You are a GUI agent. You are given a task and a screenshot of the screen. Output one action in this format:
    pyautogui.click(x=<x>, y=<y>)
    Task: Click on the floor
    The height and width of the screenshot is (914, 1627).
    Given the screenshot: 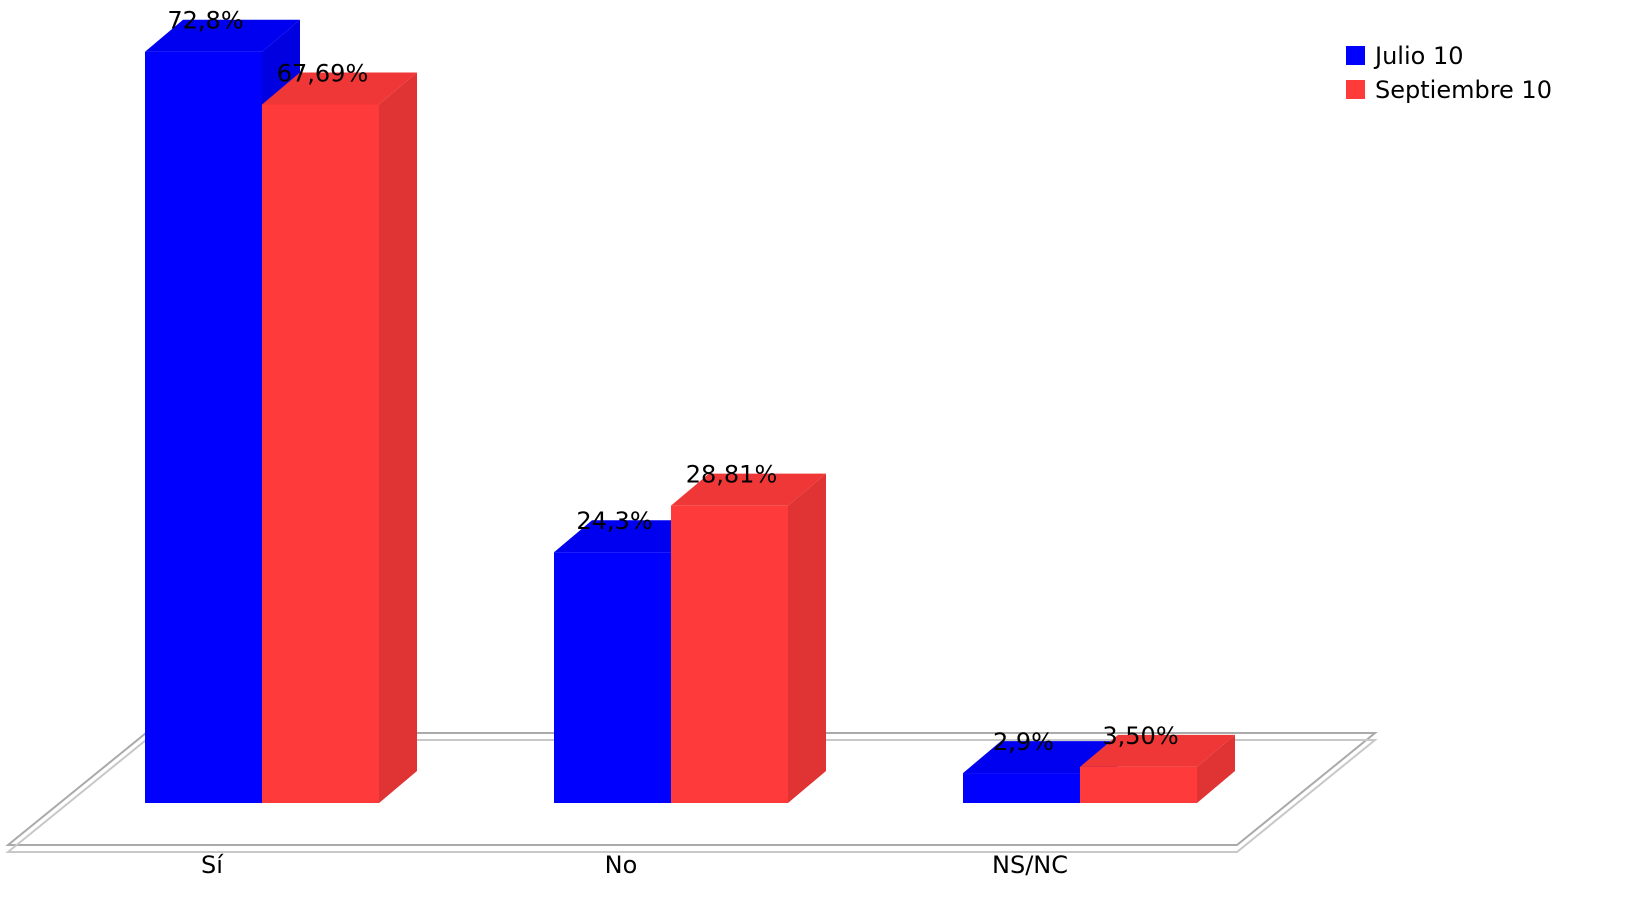 What is the action you would take?
    pyautogui.click(x=691, y=792)
    